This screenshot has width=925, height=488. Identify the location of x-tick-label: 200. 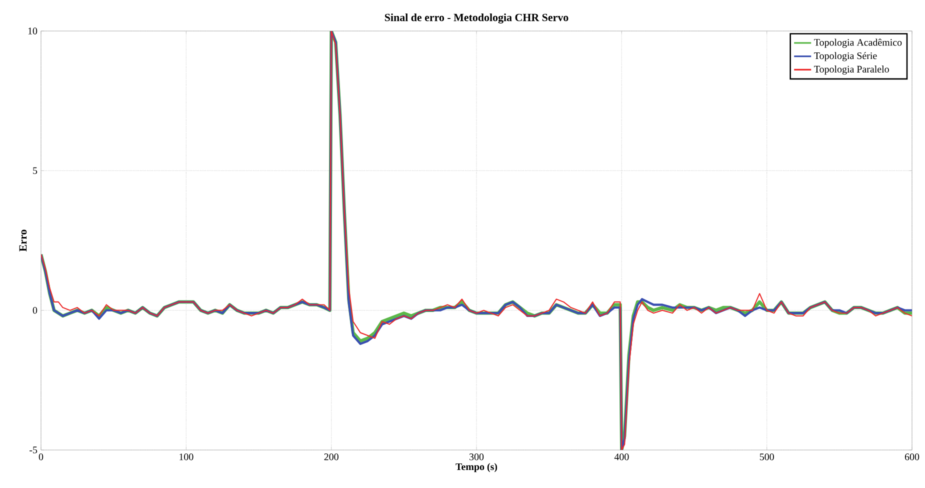
(331, 457).